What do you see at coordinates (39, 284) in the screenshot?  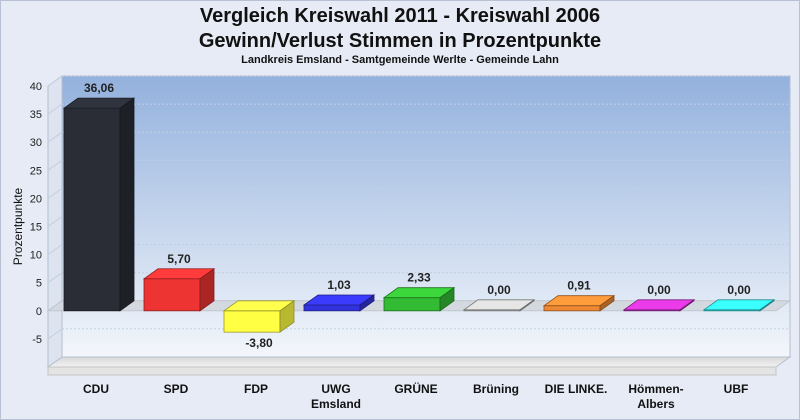 I see `y-tick-label: 5` at bounding box center [39, 284].